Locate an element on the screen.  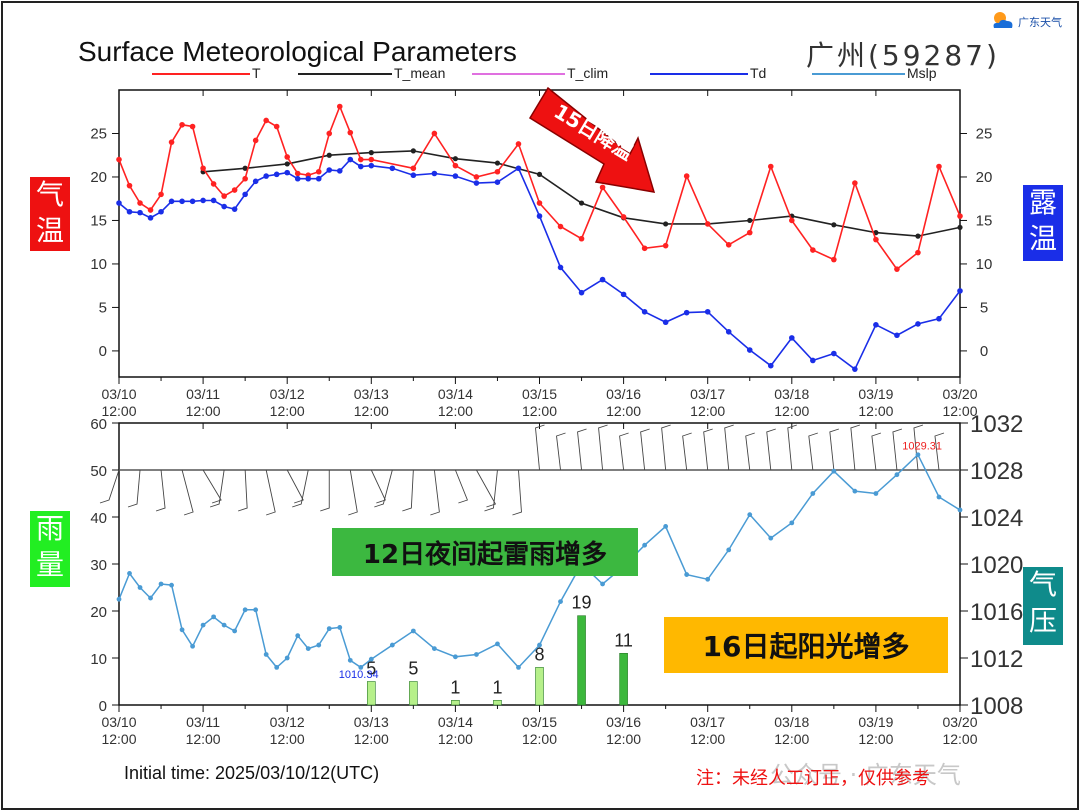
temp-x-tick-date: 03/13 is located at coordinates (371, 394).